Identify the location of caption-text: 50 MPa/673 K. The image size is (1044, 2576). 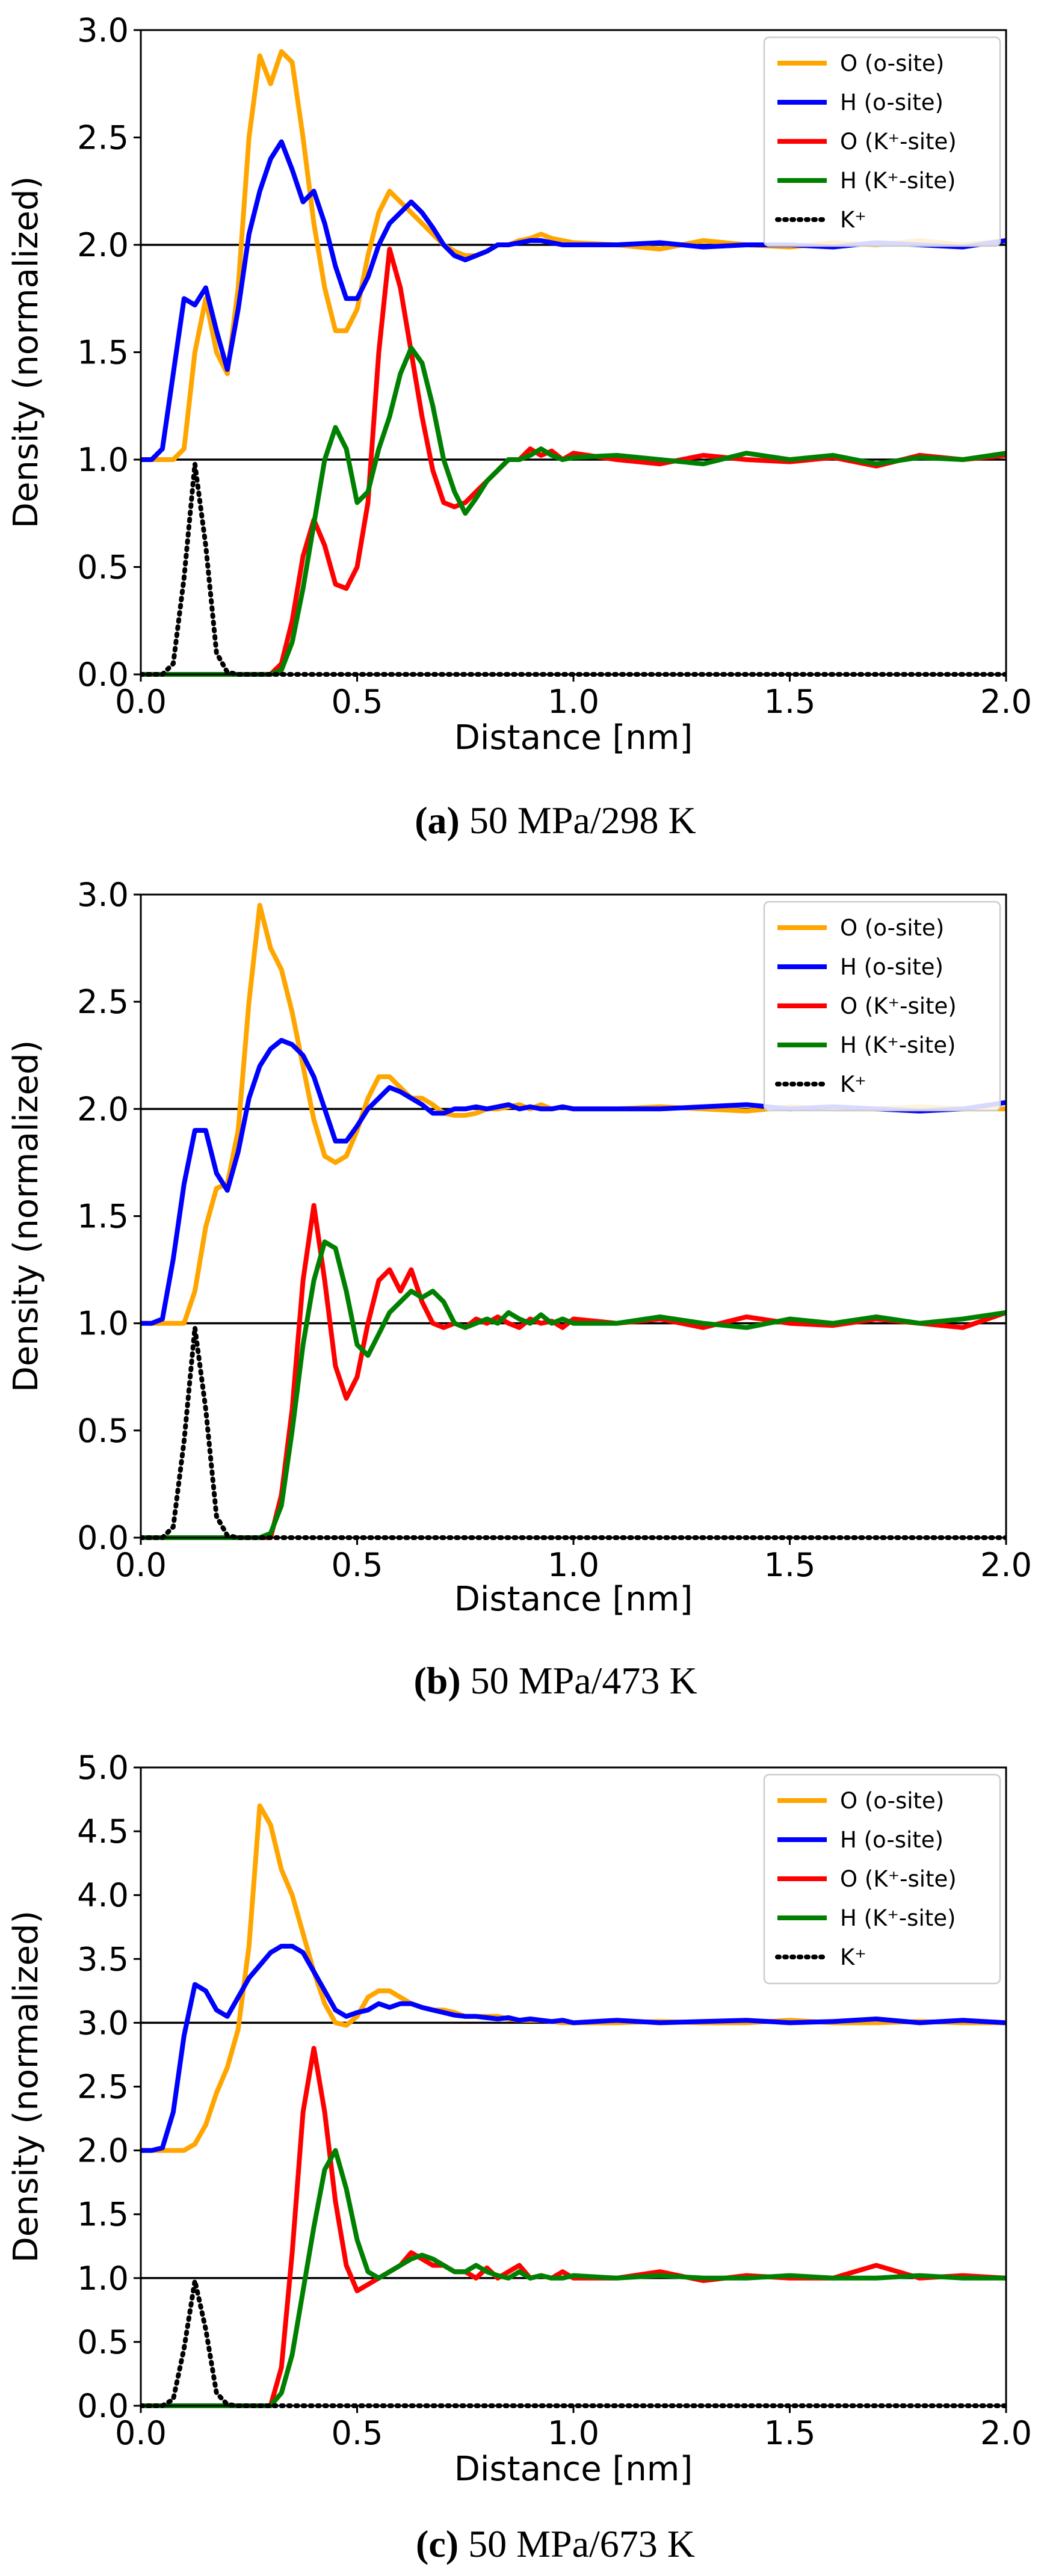
(581, 2543).